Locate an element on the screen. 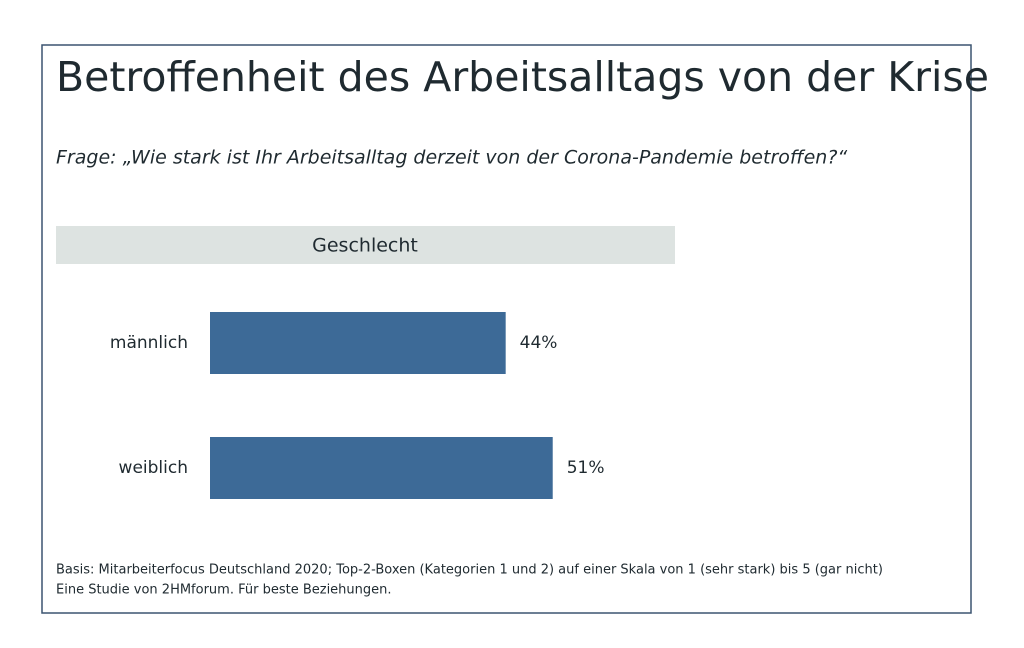 The width and height of the screenshot is (1024, 648). value-label: 51% is located at coordinates (586, 468).